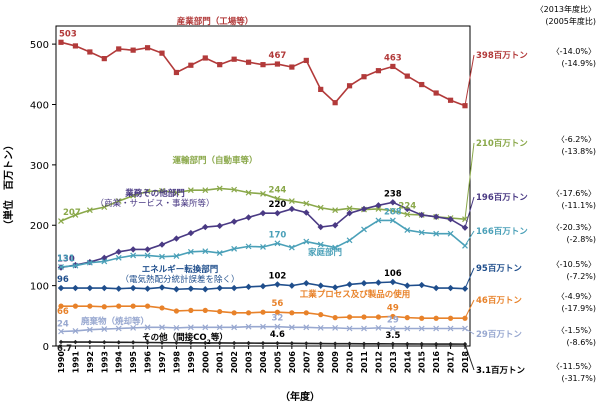 The height and width of the screenshot is (408, 600). Describe the element at coordinates (393, 308) in the screenshot. I see `point-value-label: 49` at that location.